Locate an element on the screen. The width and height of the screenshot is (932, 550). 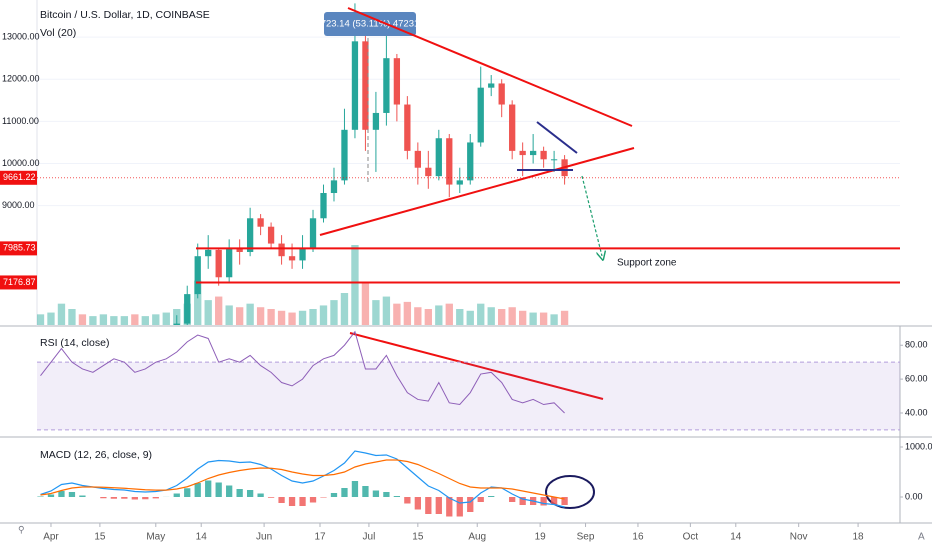
level-label: 7985.73 is located at coordinates (19, 248).